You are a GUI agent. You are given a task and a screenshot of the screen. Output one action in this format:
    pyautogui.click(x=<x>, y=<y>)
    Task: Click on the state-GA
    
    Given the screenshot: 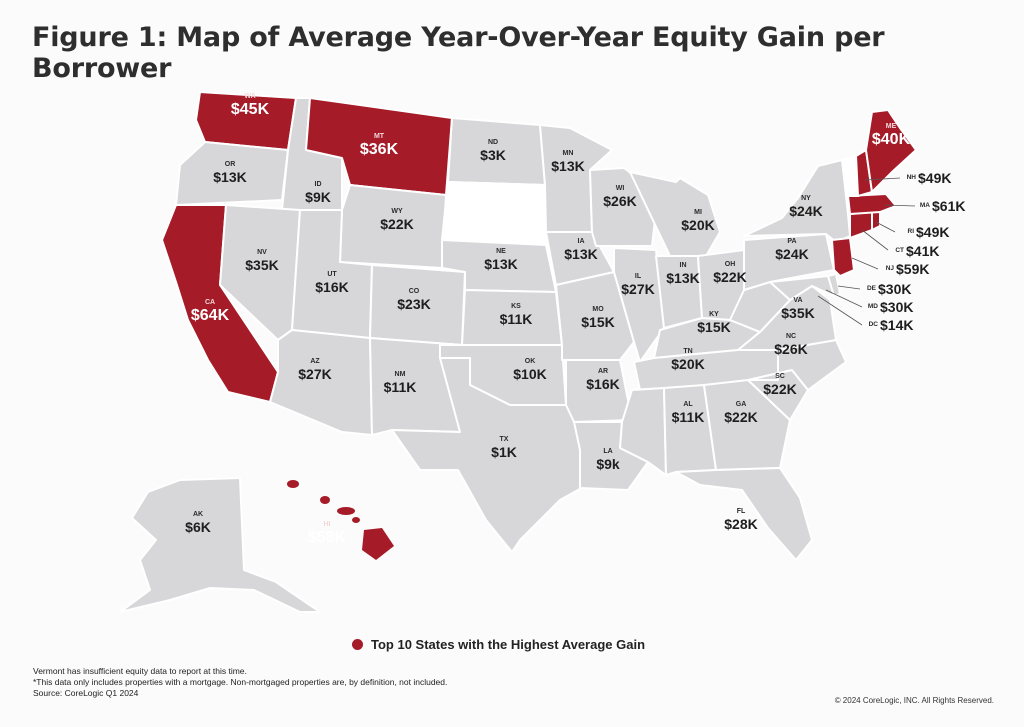 What is the action you would take?
    pyautogui.click(x=747, y=425)
    